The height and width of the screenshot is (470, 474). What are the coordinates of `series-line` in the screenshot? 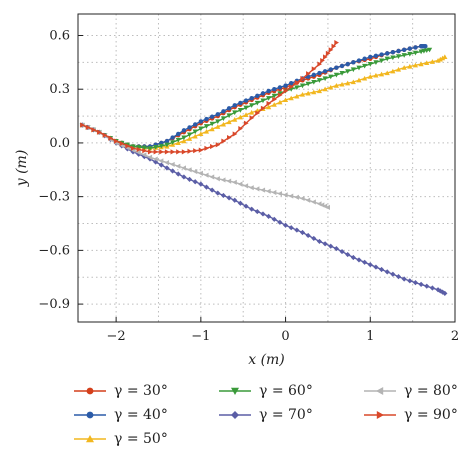 It's located at (205, 166).